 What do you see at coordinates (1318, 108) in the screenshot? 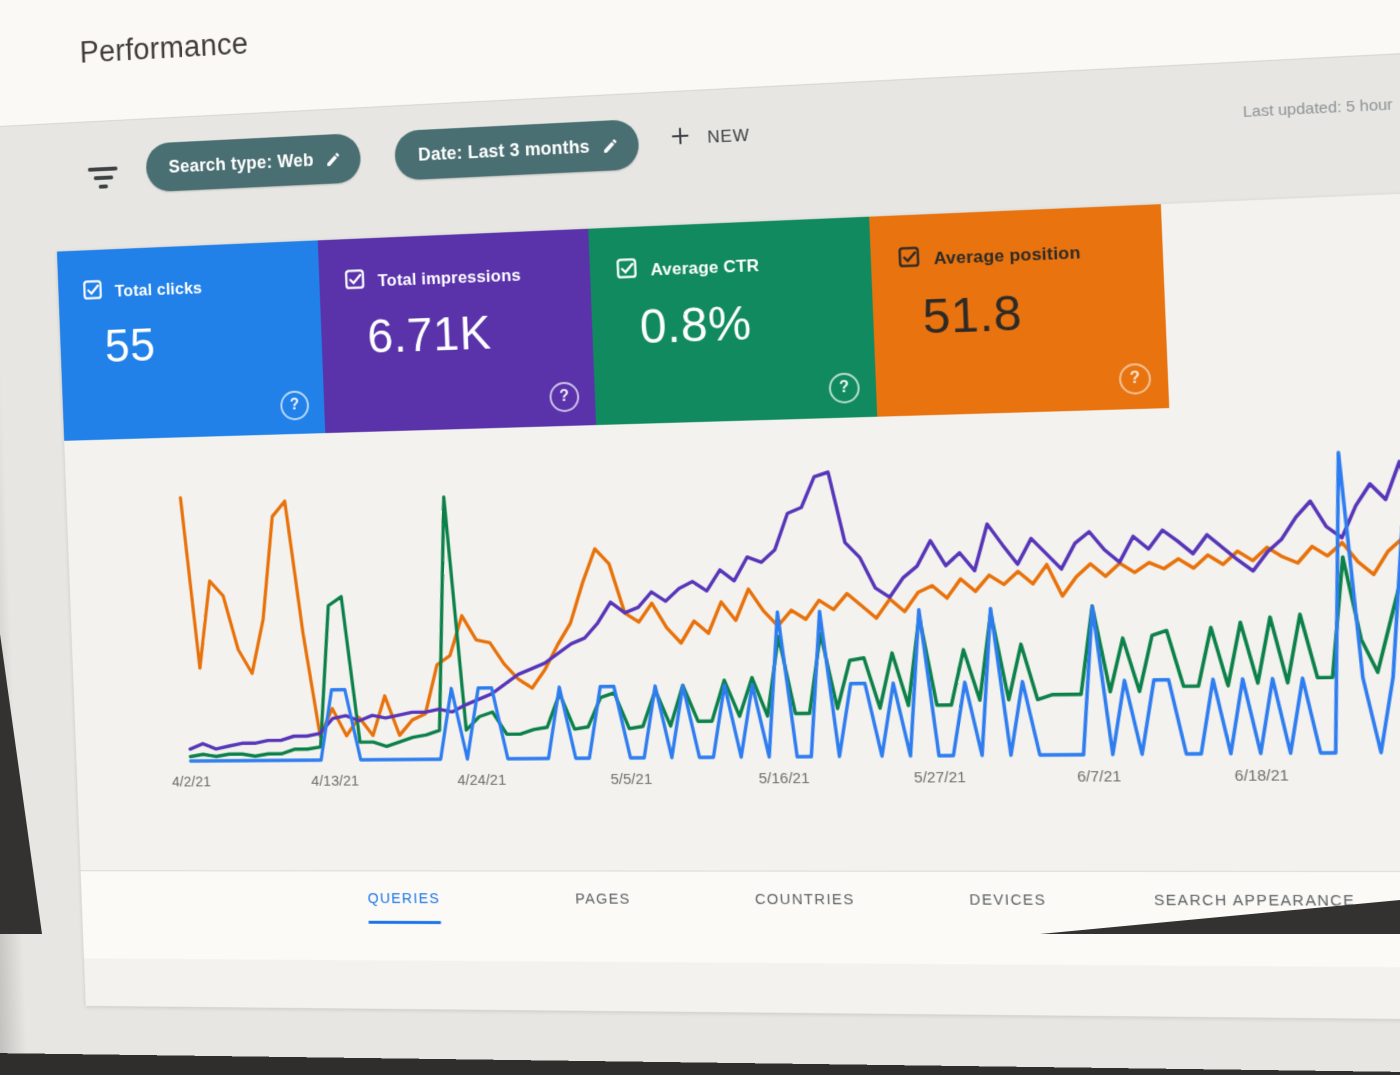
I see `last-updated-text: Last updated: 5 hour` at bounding box center [1318, 108].